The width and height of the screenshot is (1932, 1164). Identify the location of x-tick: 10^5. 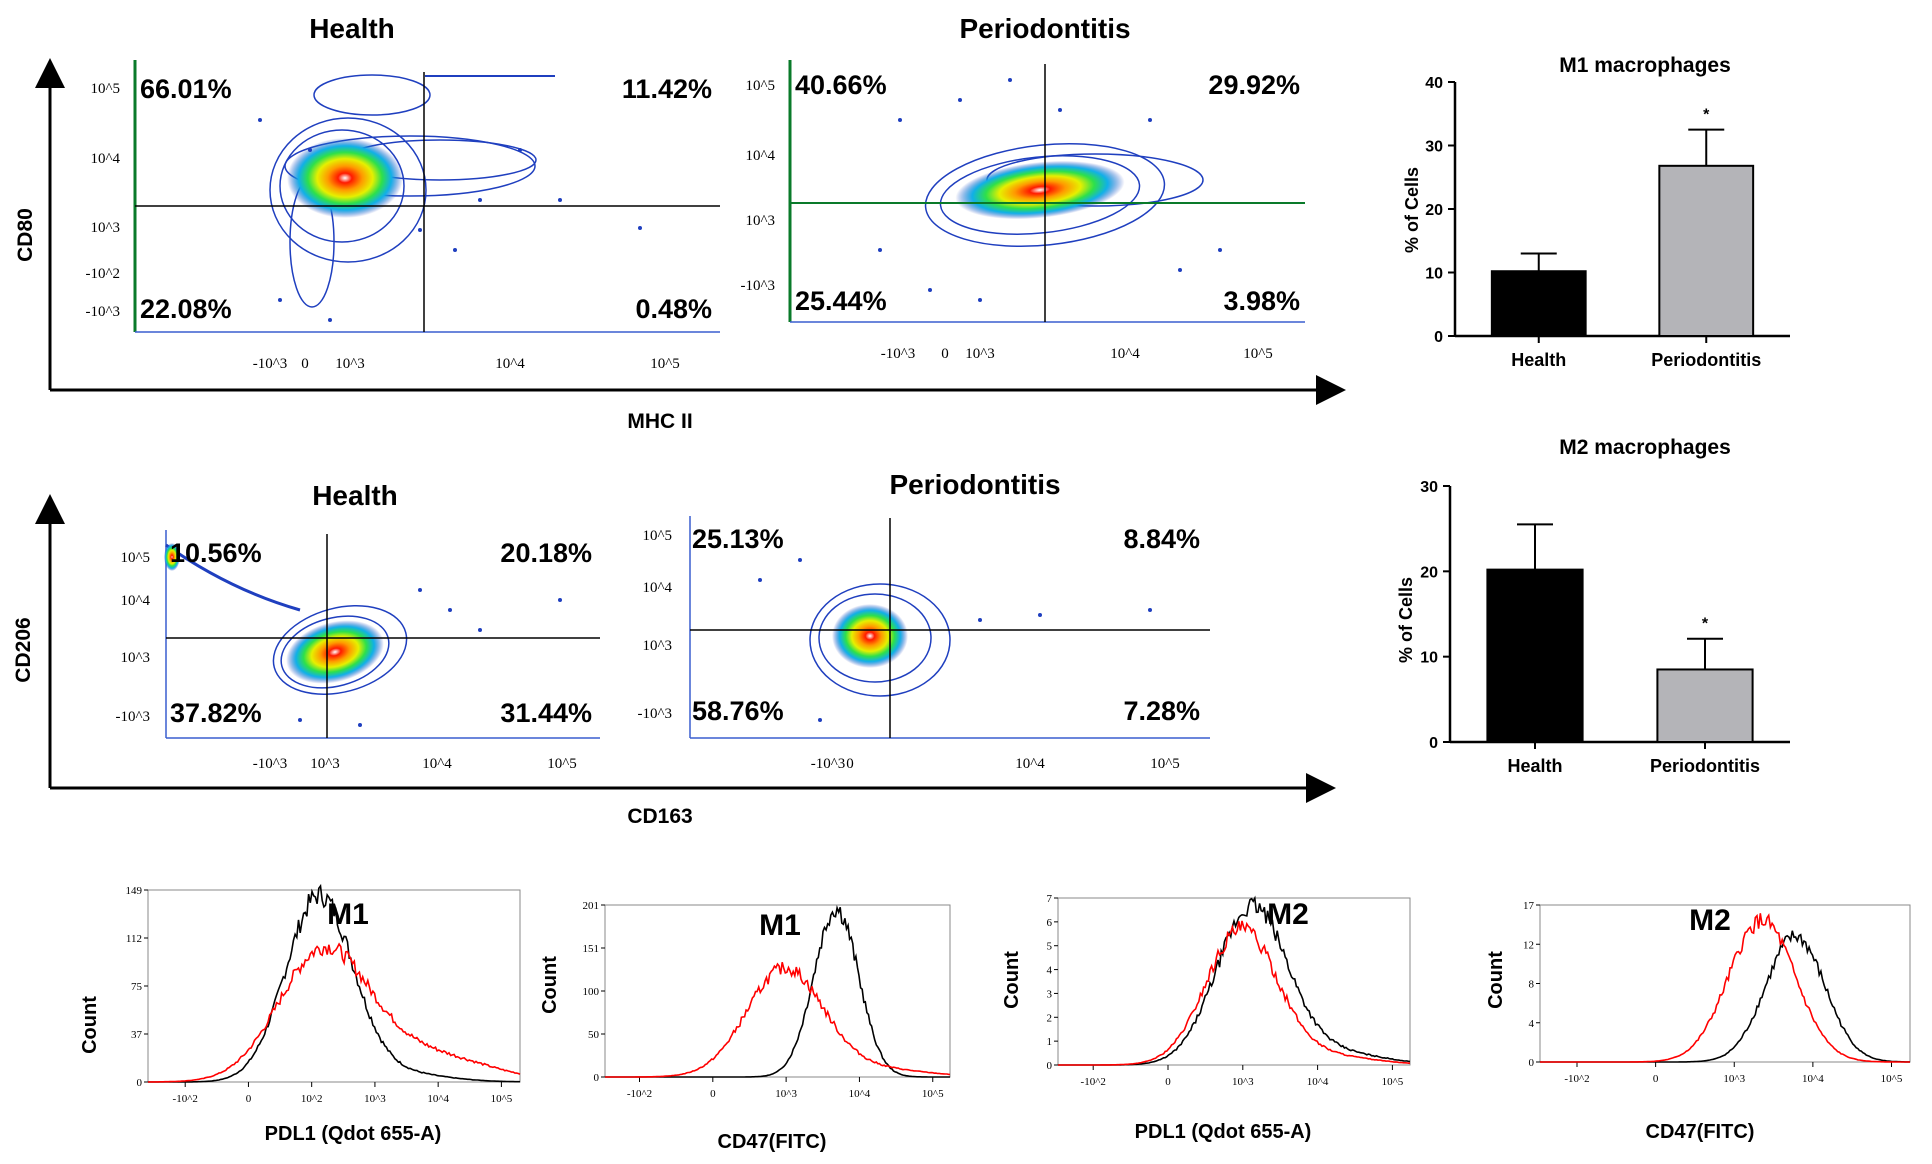
(665, 364).